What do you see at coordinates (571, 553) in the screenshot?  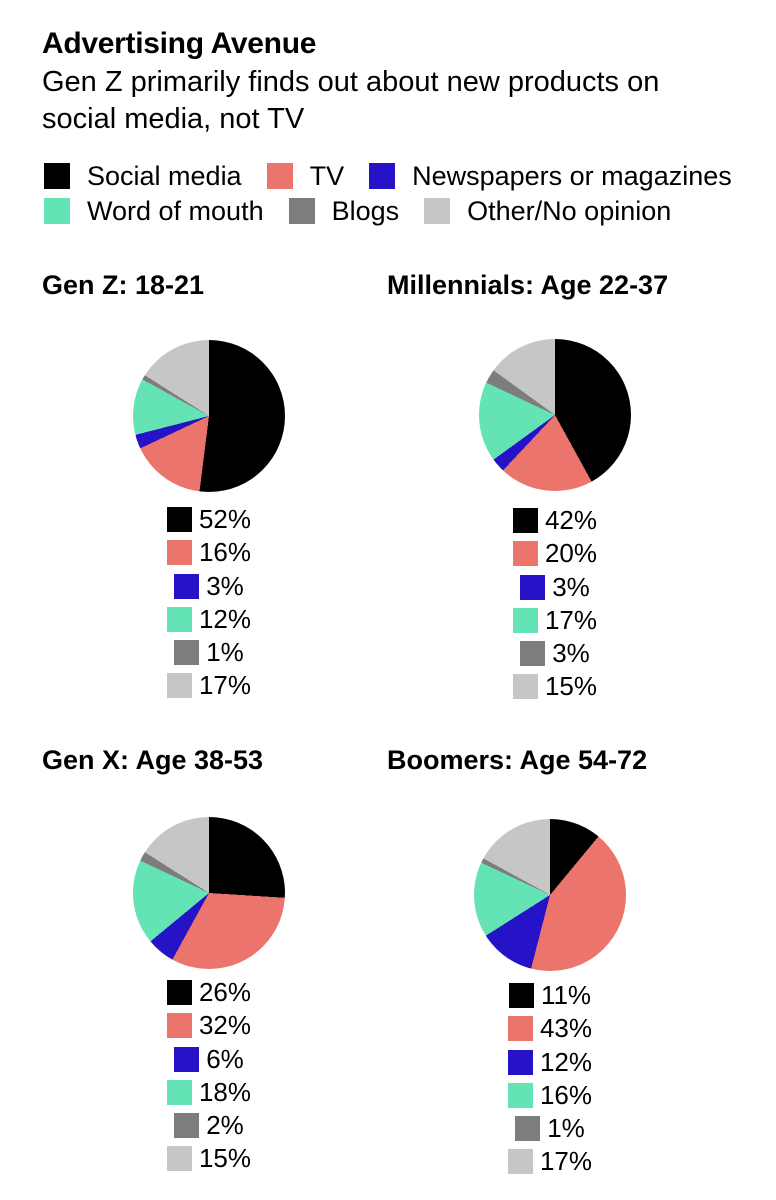 I see `value-label: 20%` at bounding box center [571, 553].